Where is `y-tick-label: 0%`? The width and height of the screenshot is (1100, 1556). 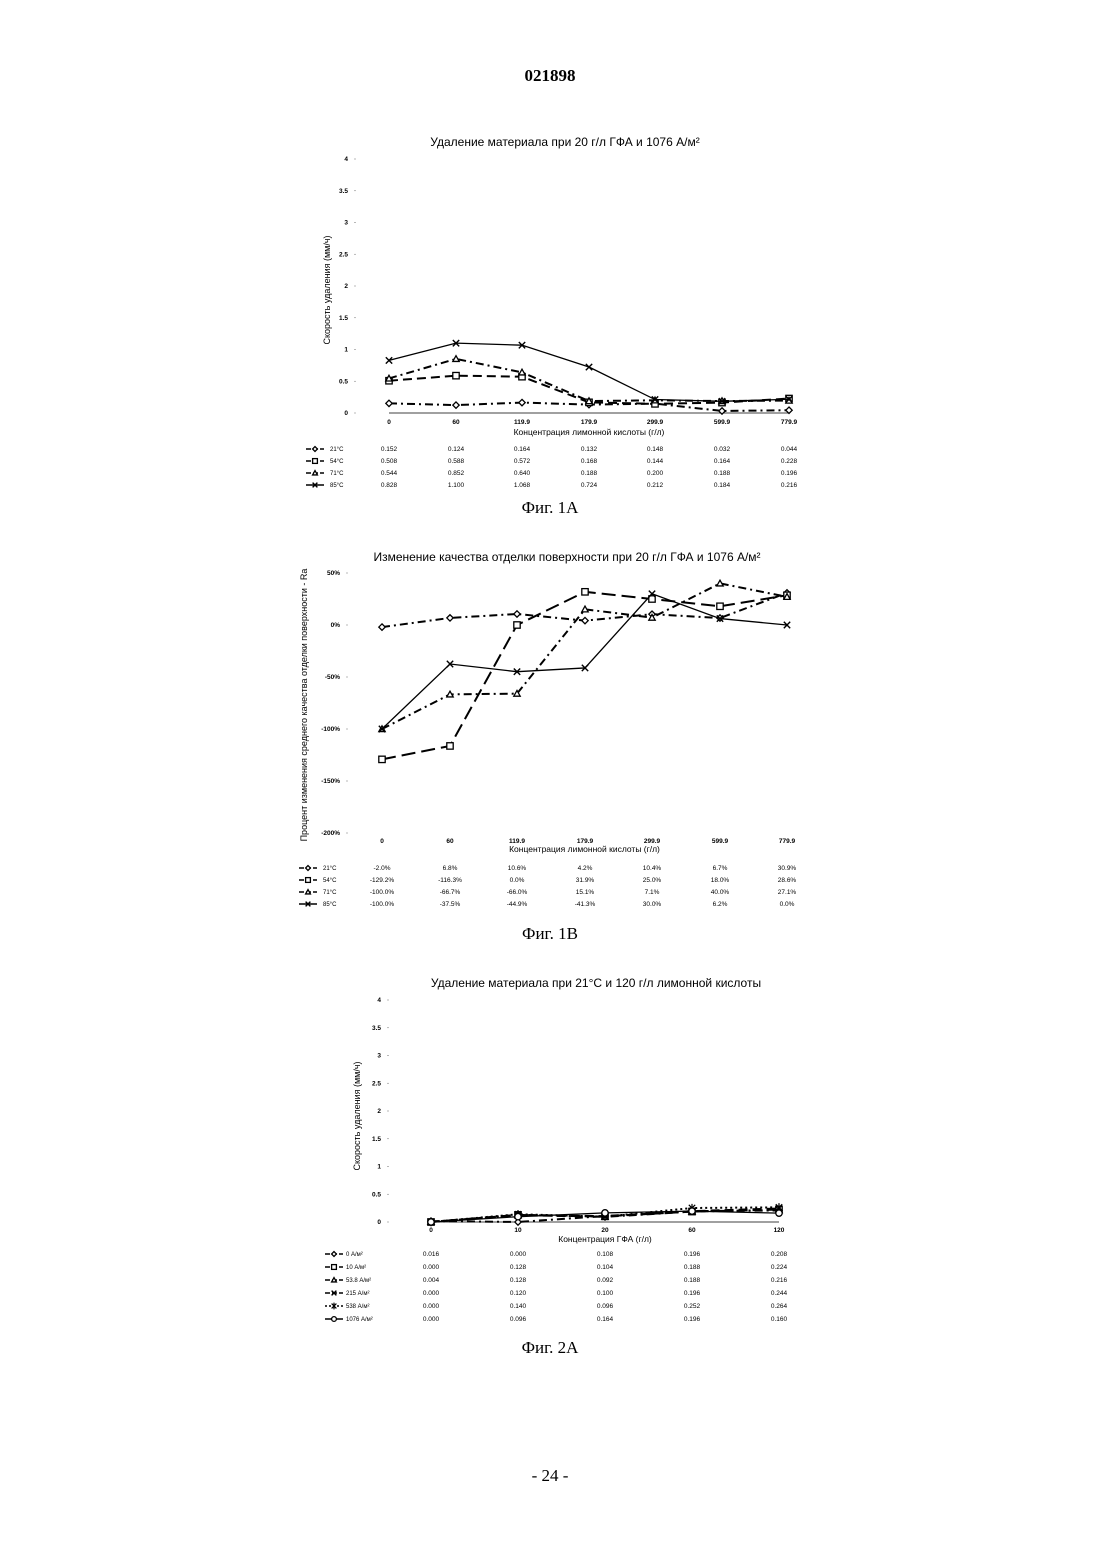 y-tick-label: 0% is located at coordinates (336, 625).